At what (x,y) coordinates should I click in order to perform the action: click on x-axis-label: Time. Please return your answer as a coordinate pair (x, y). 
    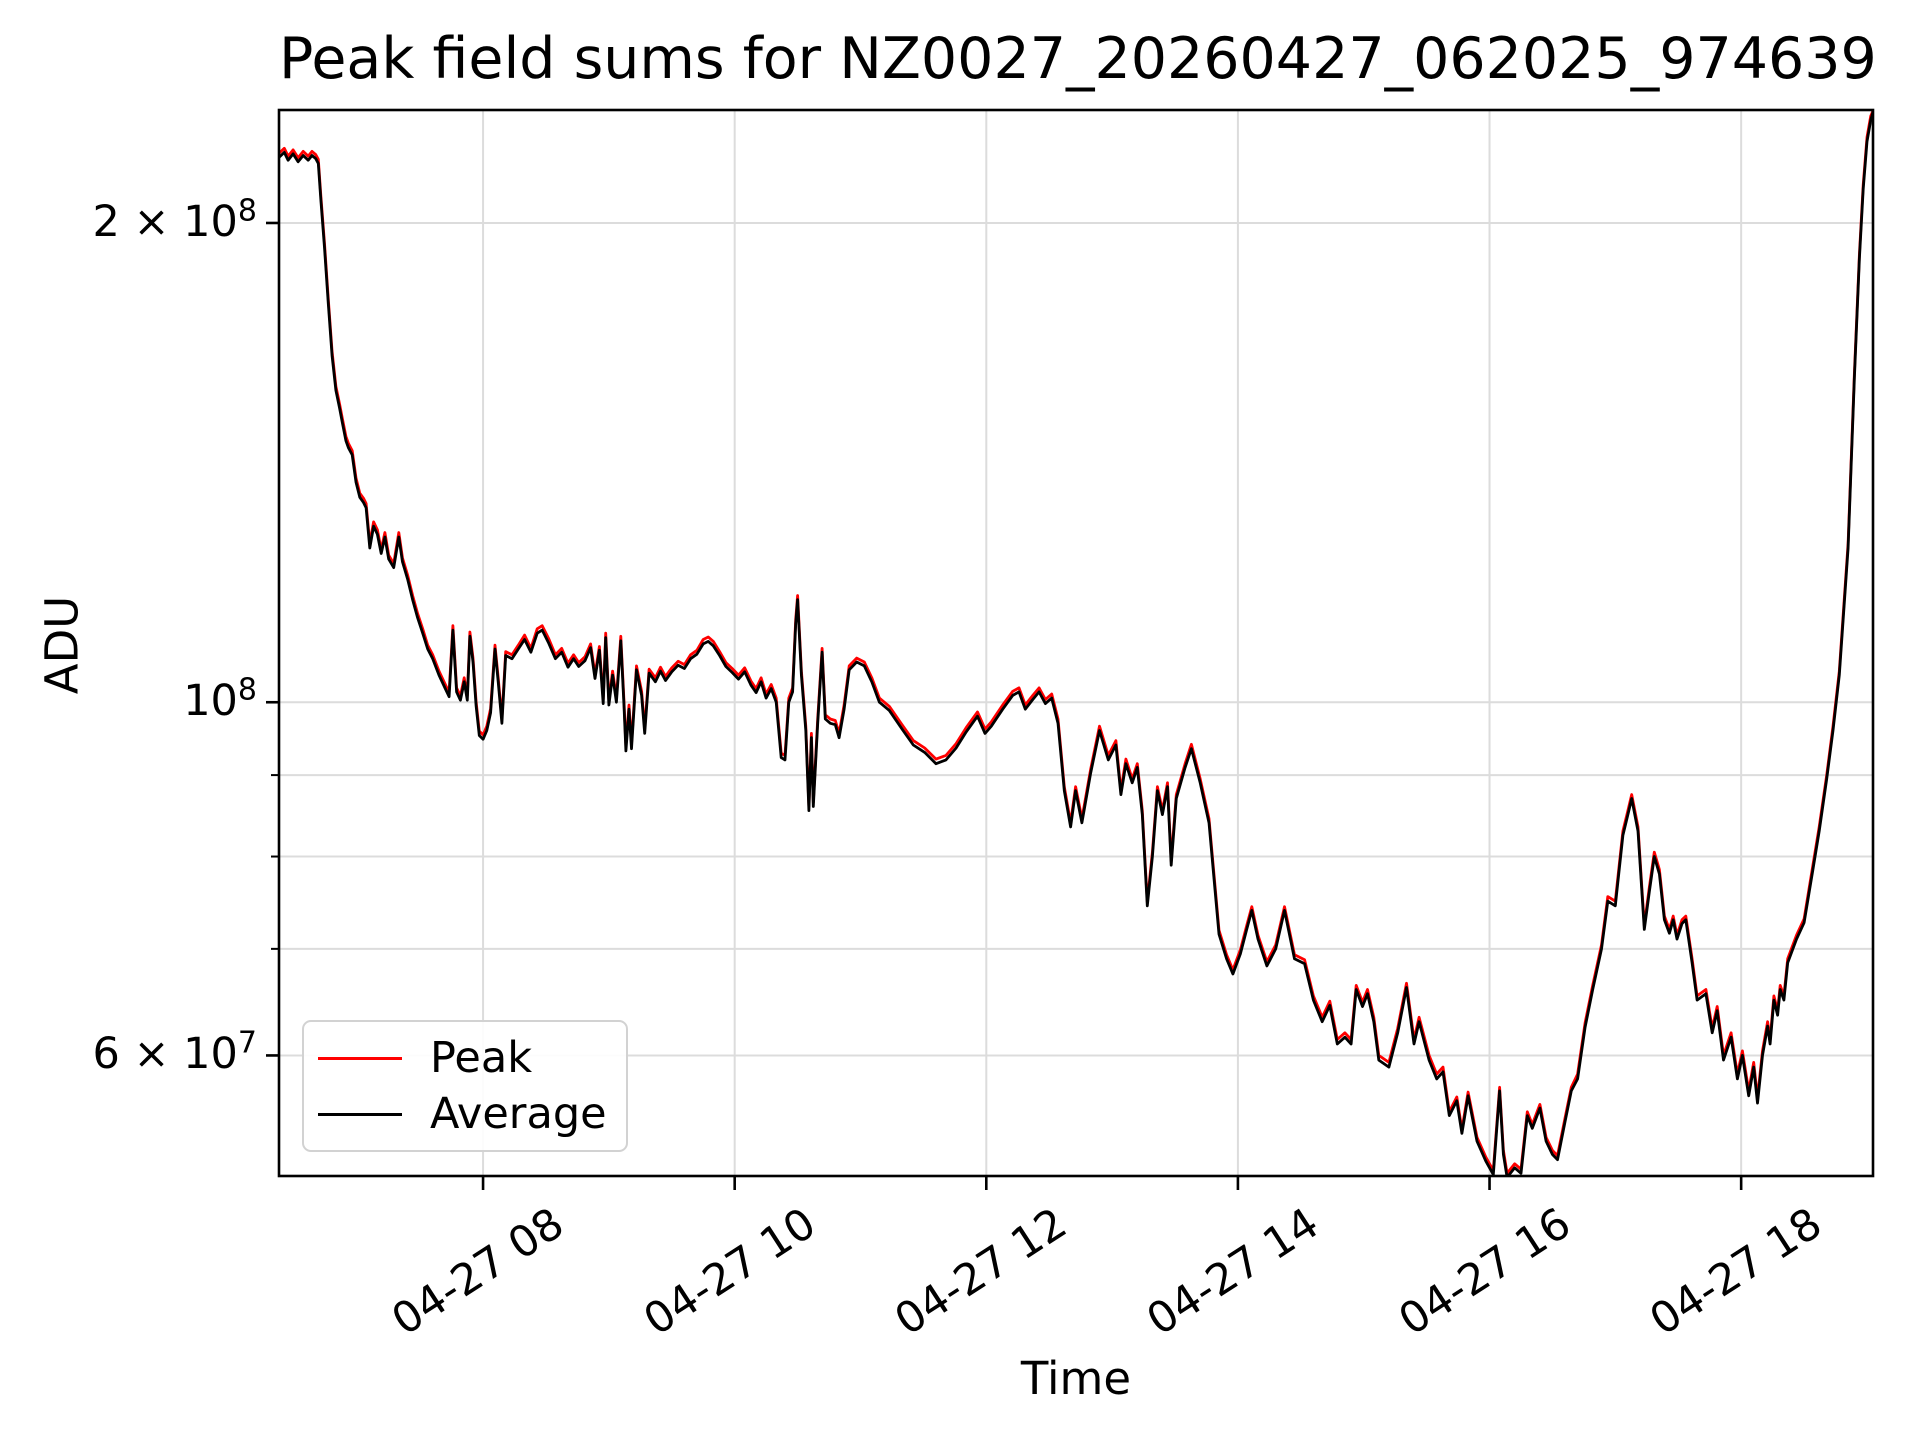
    Looking at the image, I should click on (1076, 1378).